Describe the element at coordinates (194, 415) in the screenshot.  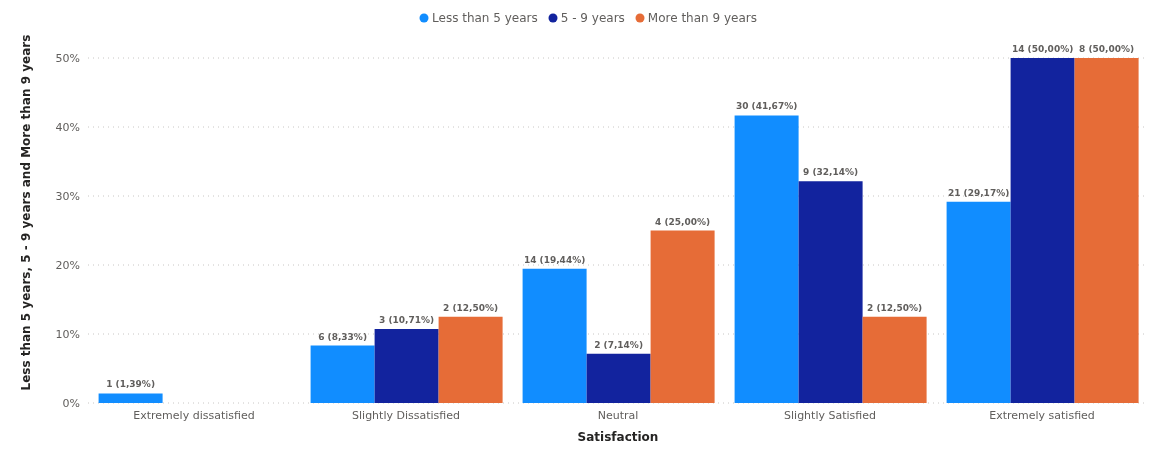
I see `x-tick-label: Extremely dissatisfied` at that location.